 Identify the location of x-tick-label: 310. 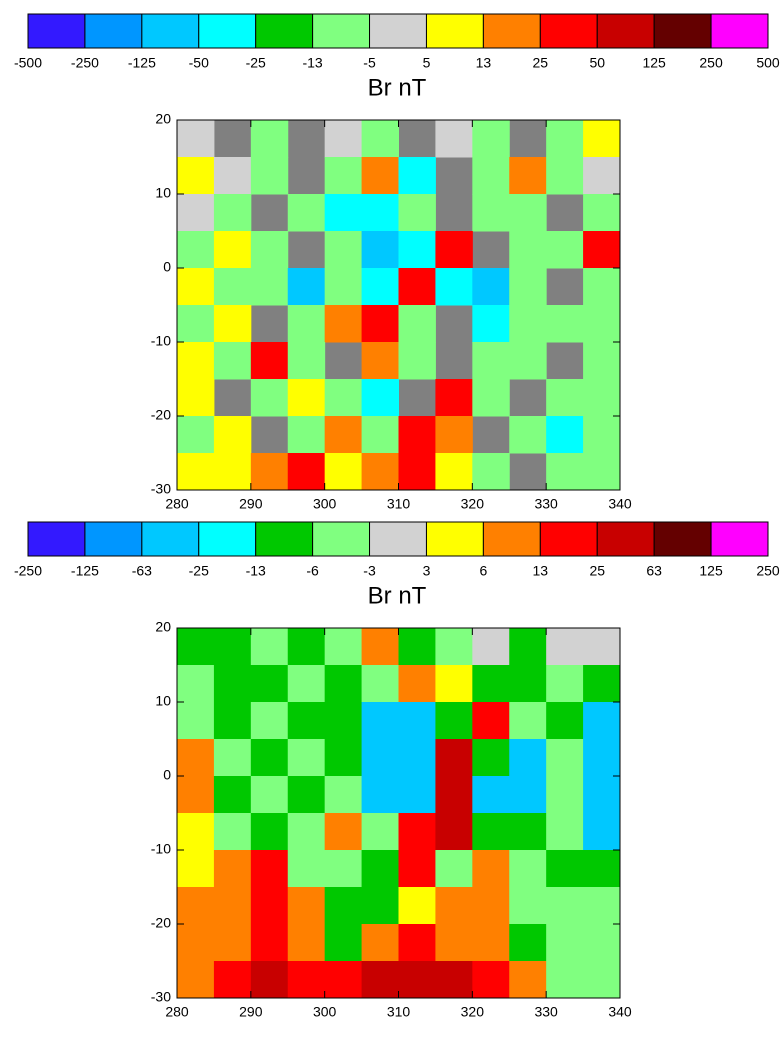
(399, 1012).